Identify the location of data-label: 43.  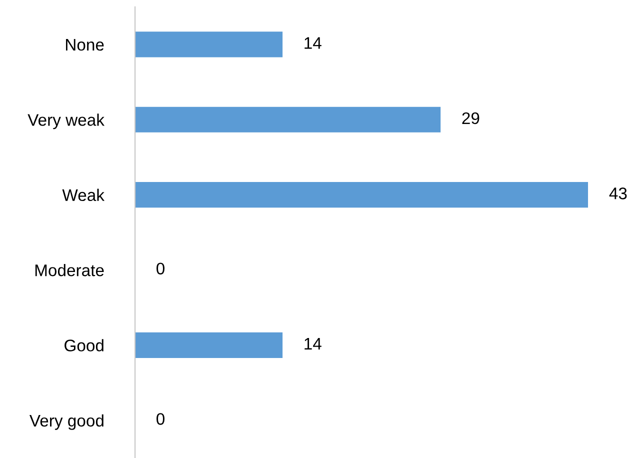
(618, 194).